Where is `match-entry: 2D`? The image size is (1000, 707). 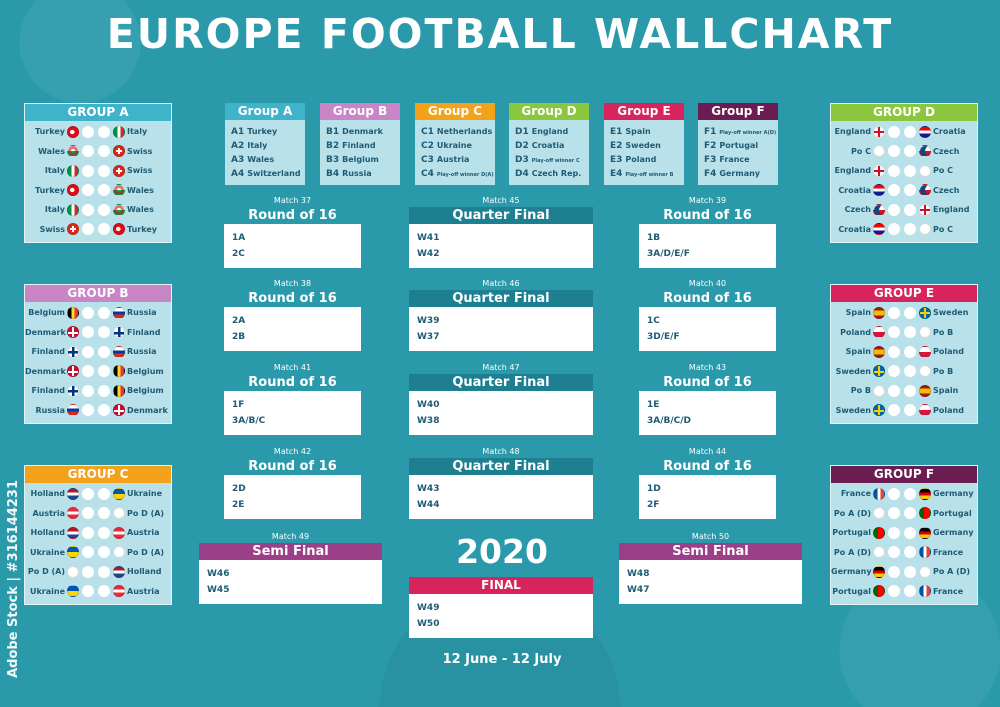
match-entry: 2D is located at coordinates (239, 489).